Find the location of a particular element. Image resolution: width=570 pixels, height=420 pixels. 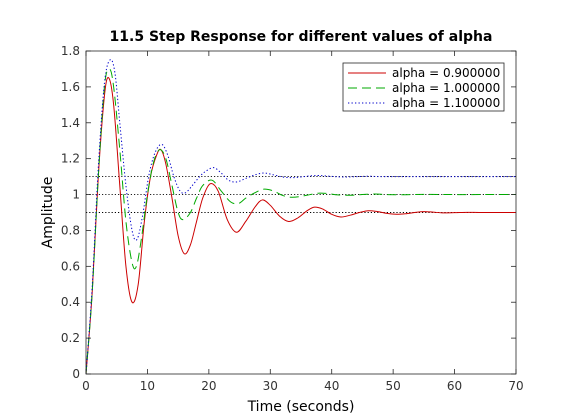

y-tick-label: 1.2 is located at coordinates (70, 159).